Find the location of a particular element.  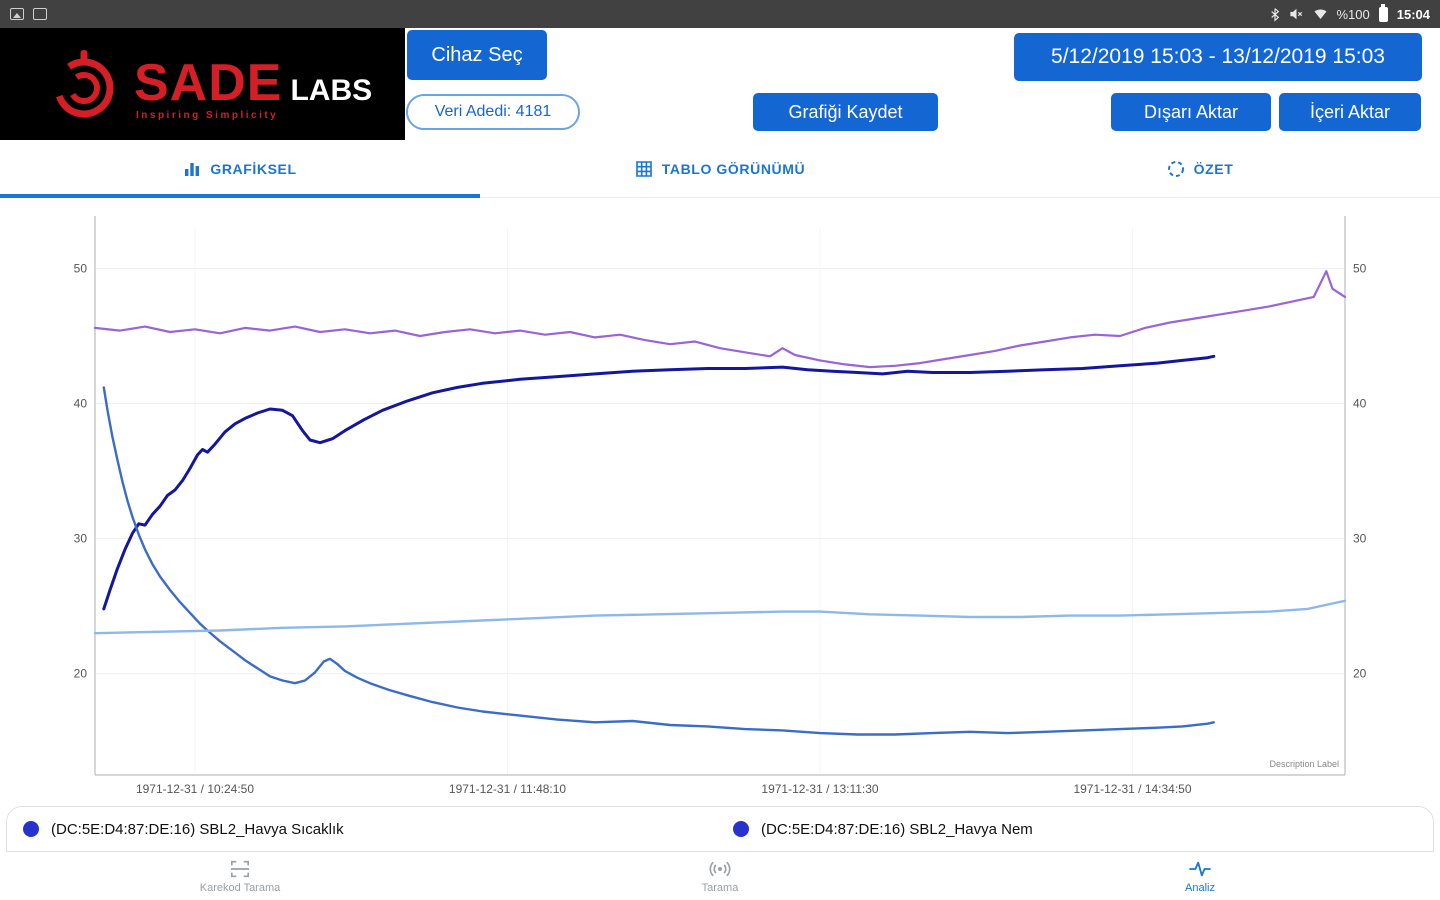

bottom-nav: Karekod Tarama Tarama Analiz is located at coordinates (720, 876).